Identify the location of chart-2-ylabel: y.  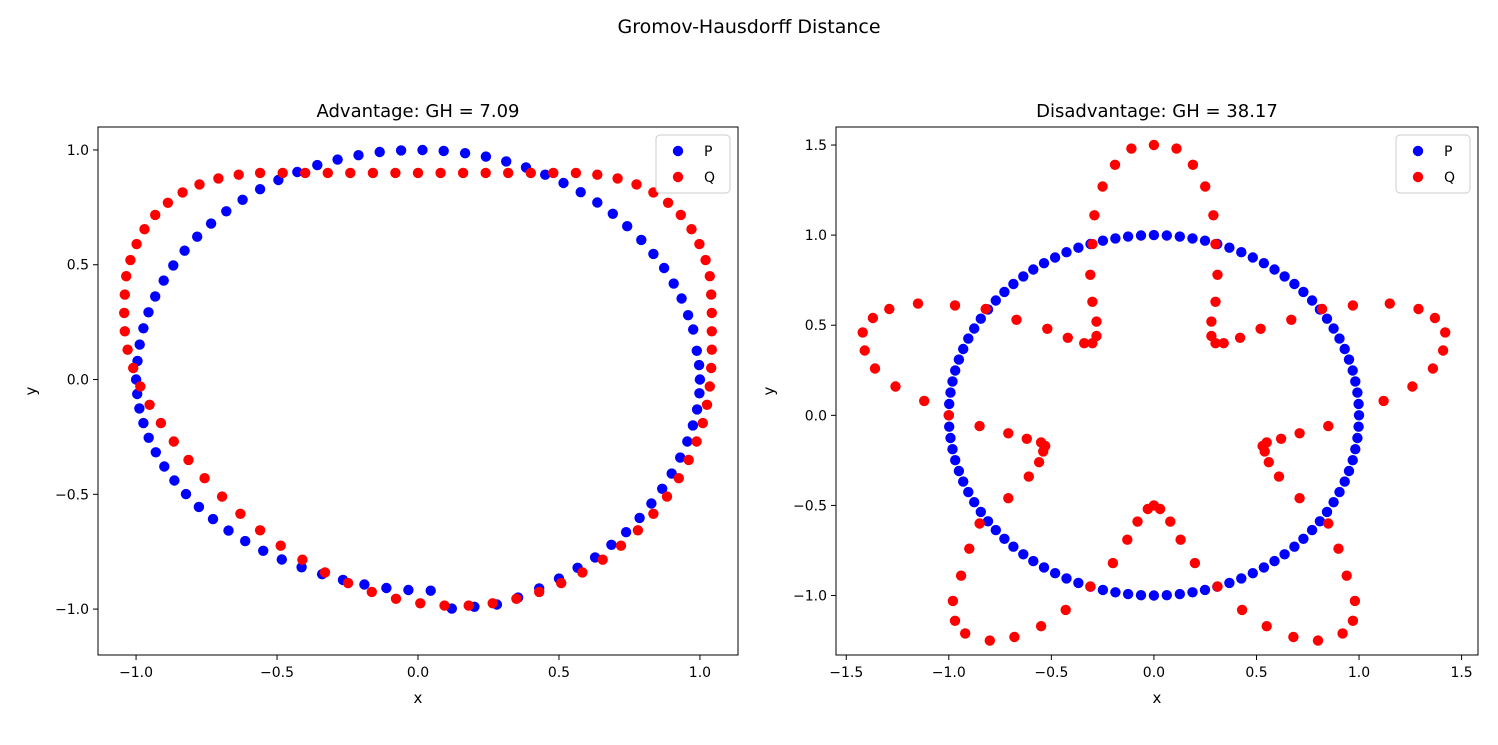
(769, 390).